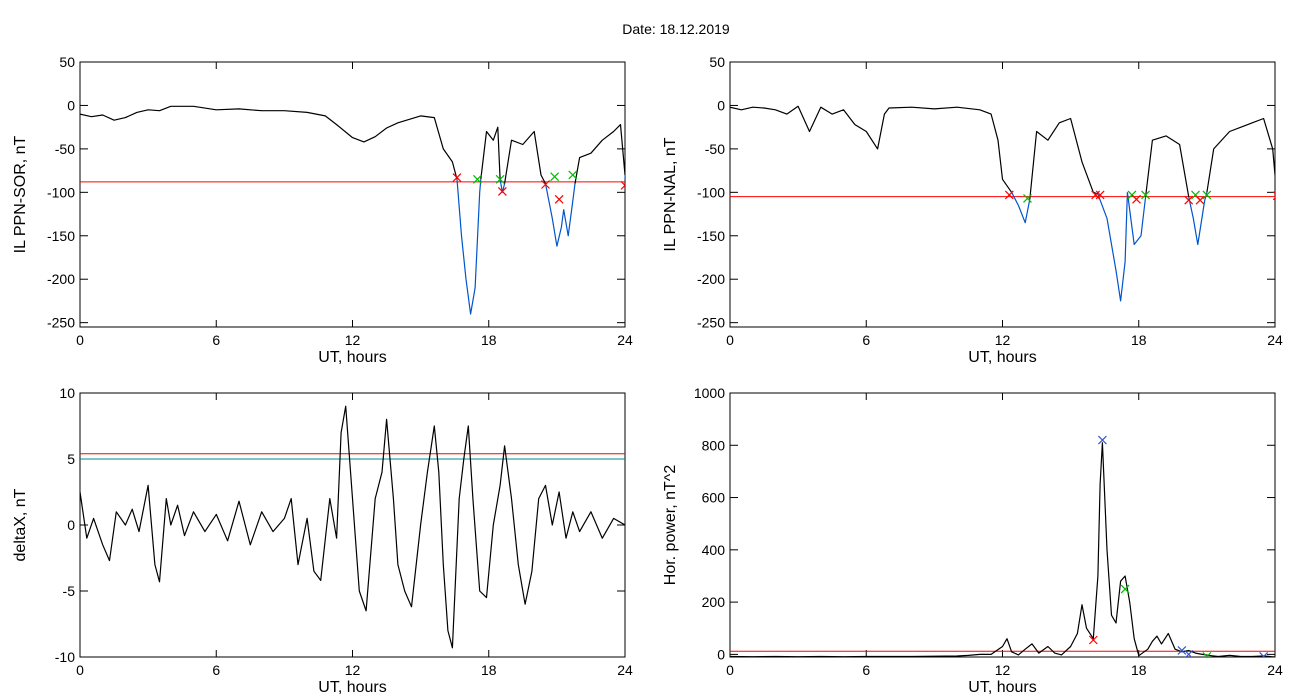 This screenshot has height=700, width=1300. Describe the element at coordinates (711, 279) in the screenshot. I see `y-tick-label: -200` at that location.